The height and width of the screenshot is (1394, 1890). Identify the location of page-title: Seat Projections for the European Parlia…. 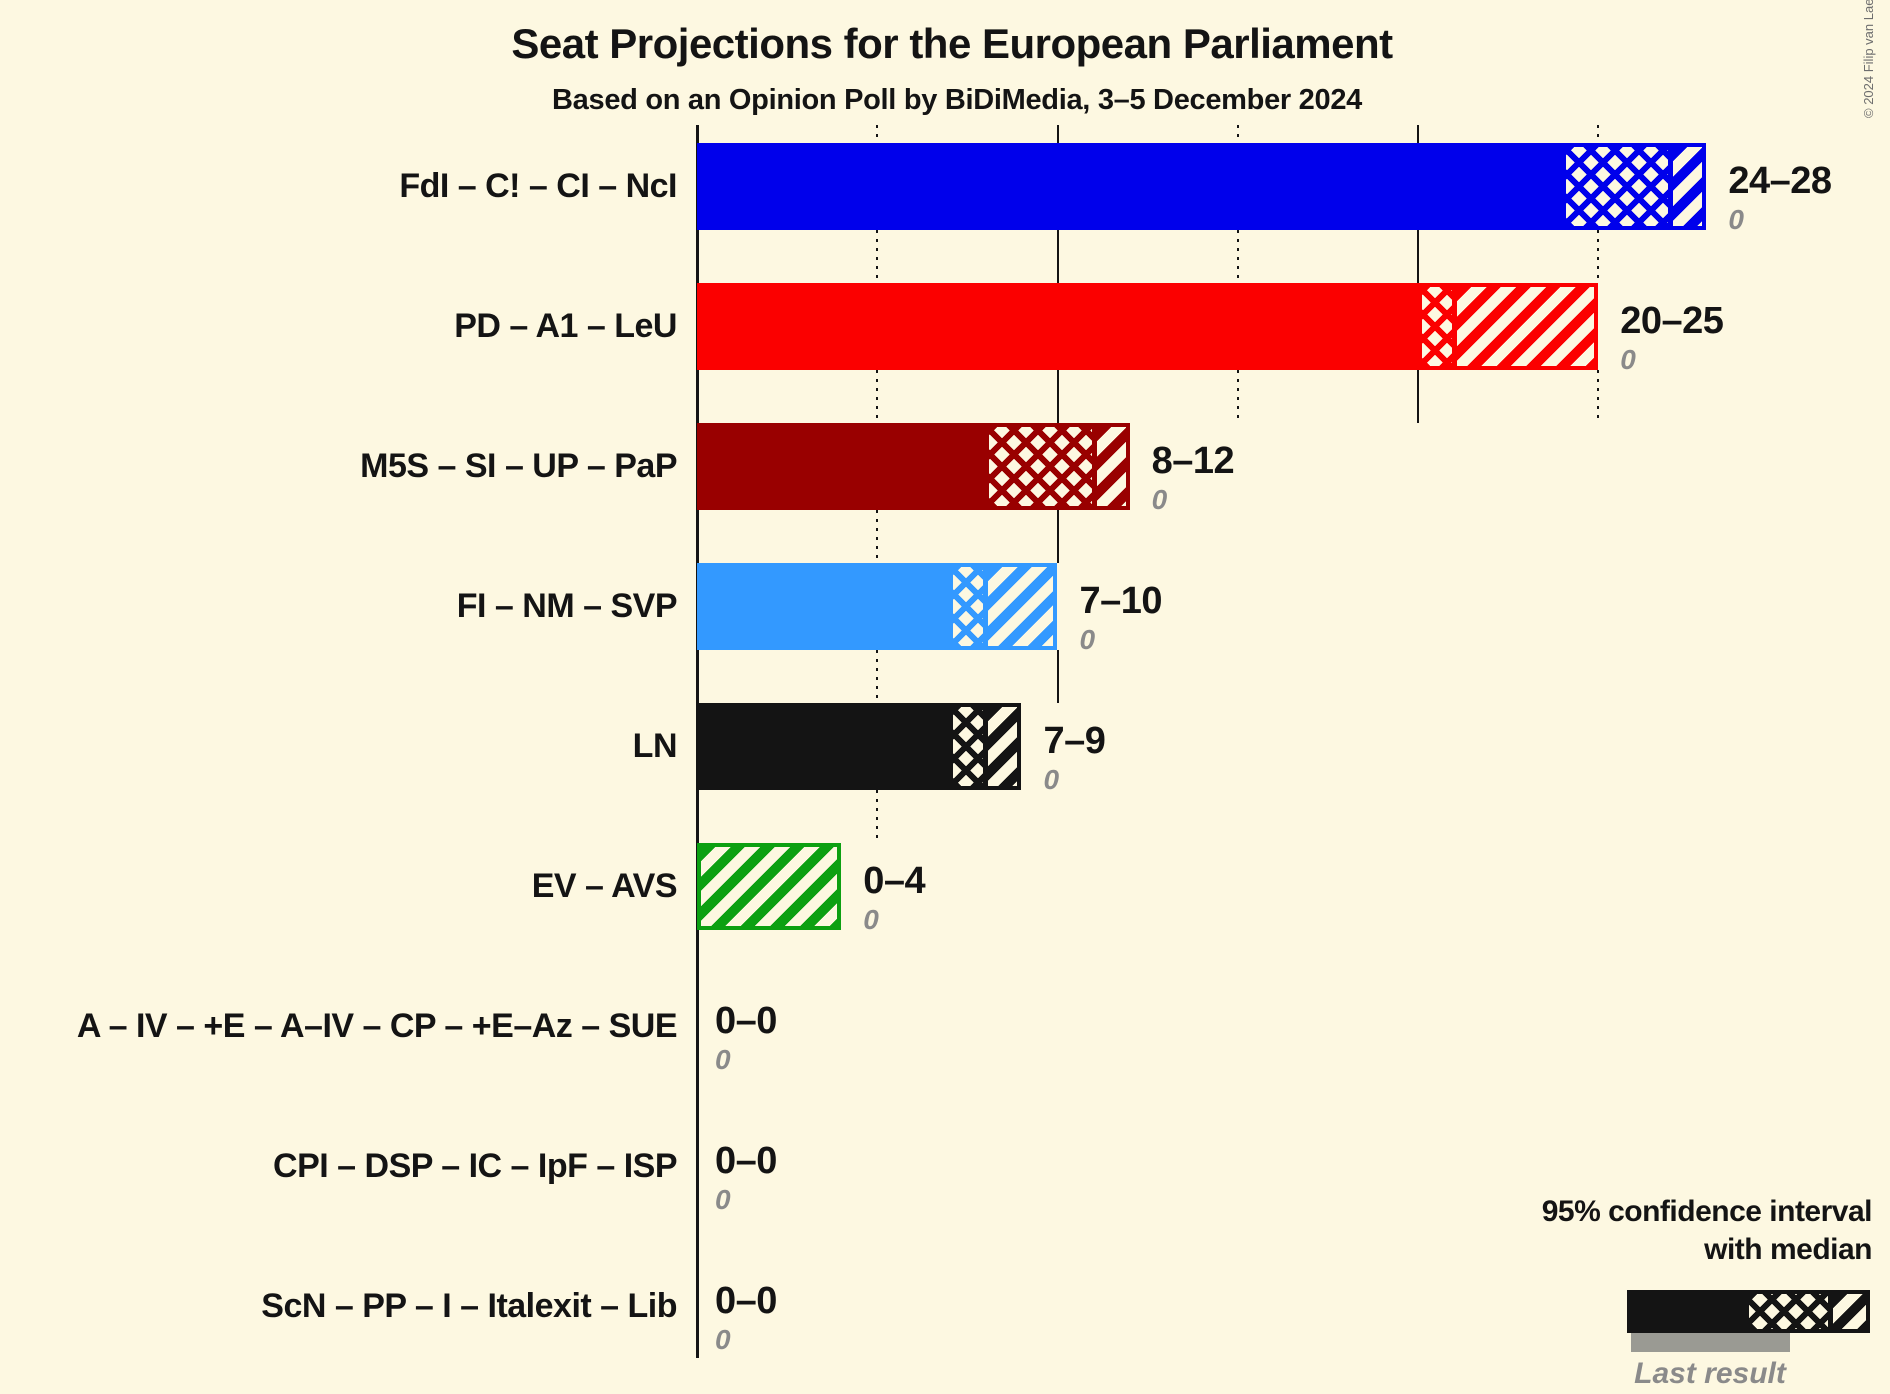
(952, 43).